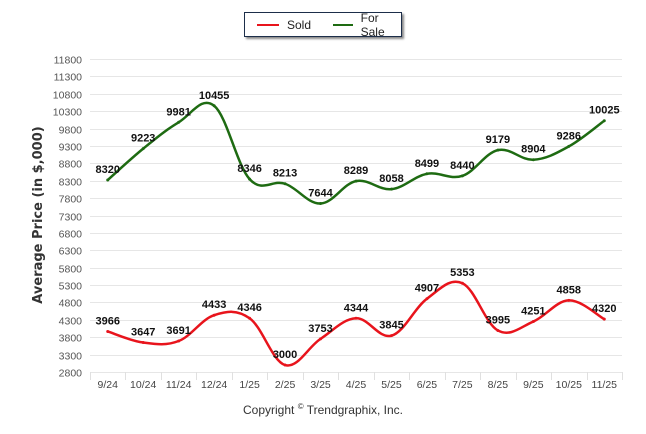  What do you see at coordinates (107, 321) in the screenshot?
I see `data-label: 3966` at bounding box center [107, 321].